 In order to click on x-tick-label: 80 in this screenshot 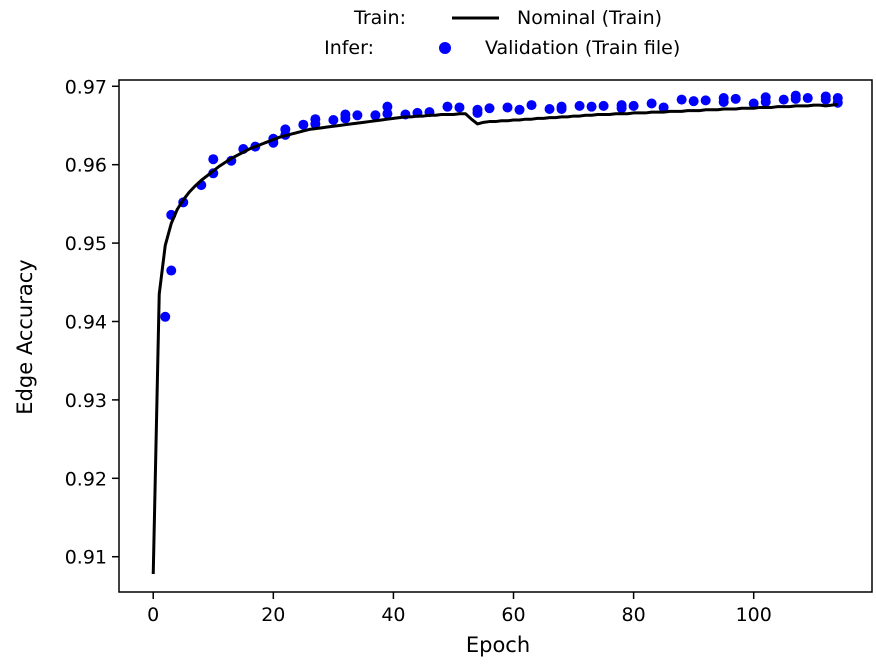, I will do `click(634, 615)`.